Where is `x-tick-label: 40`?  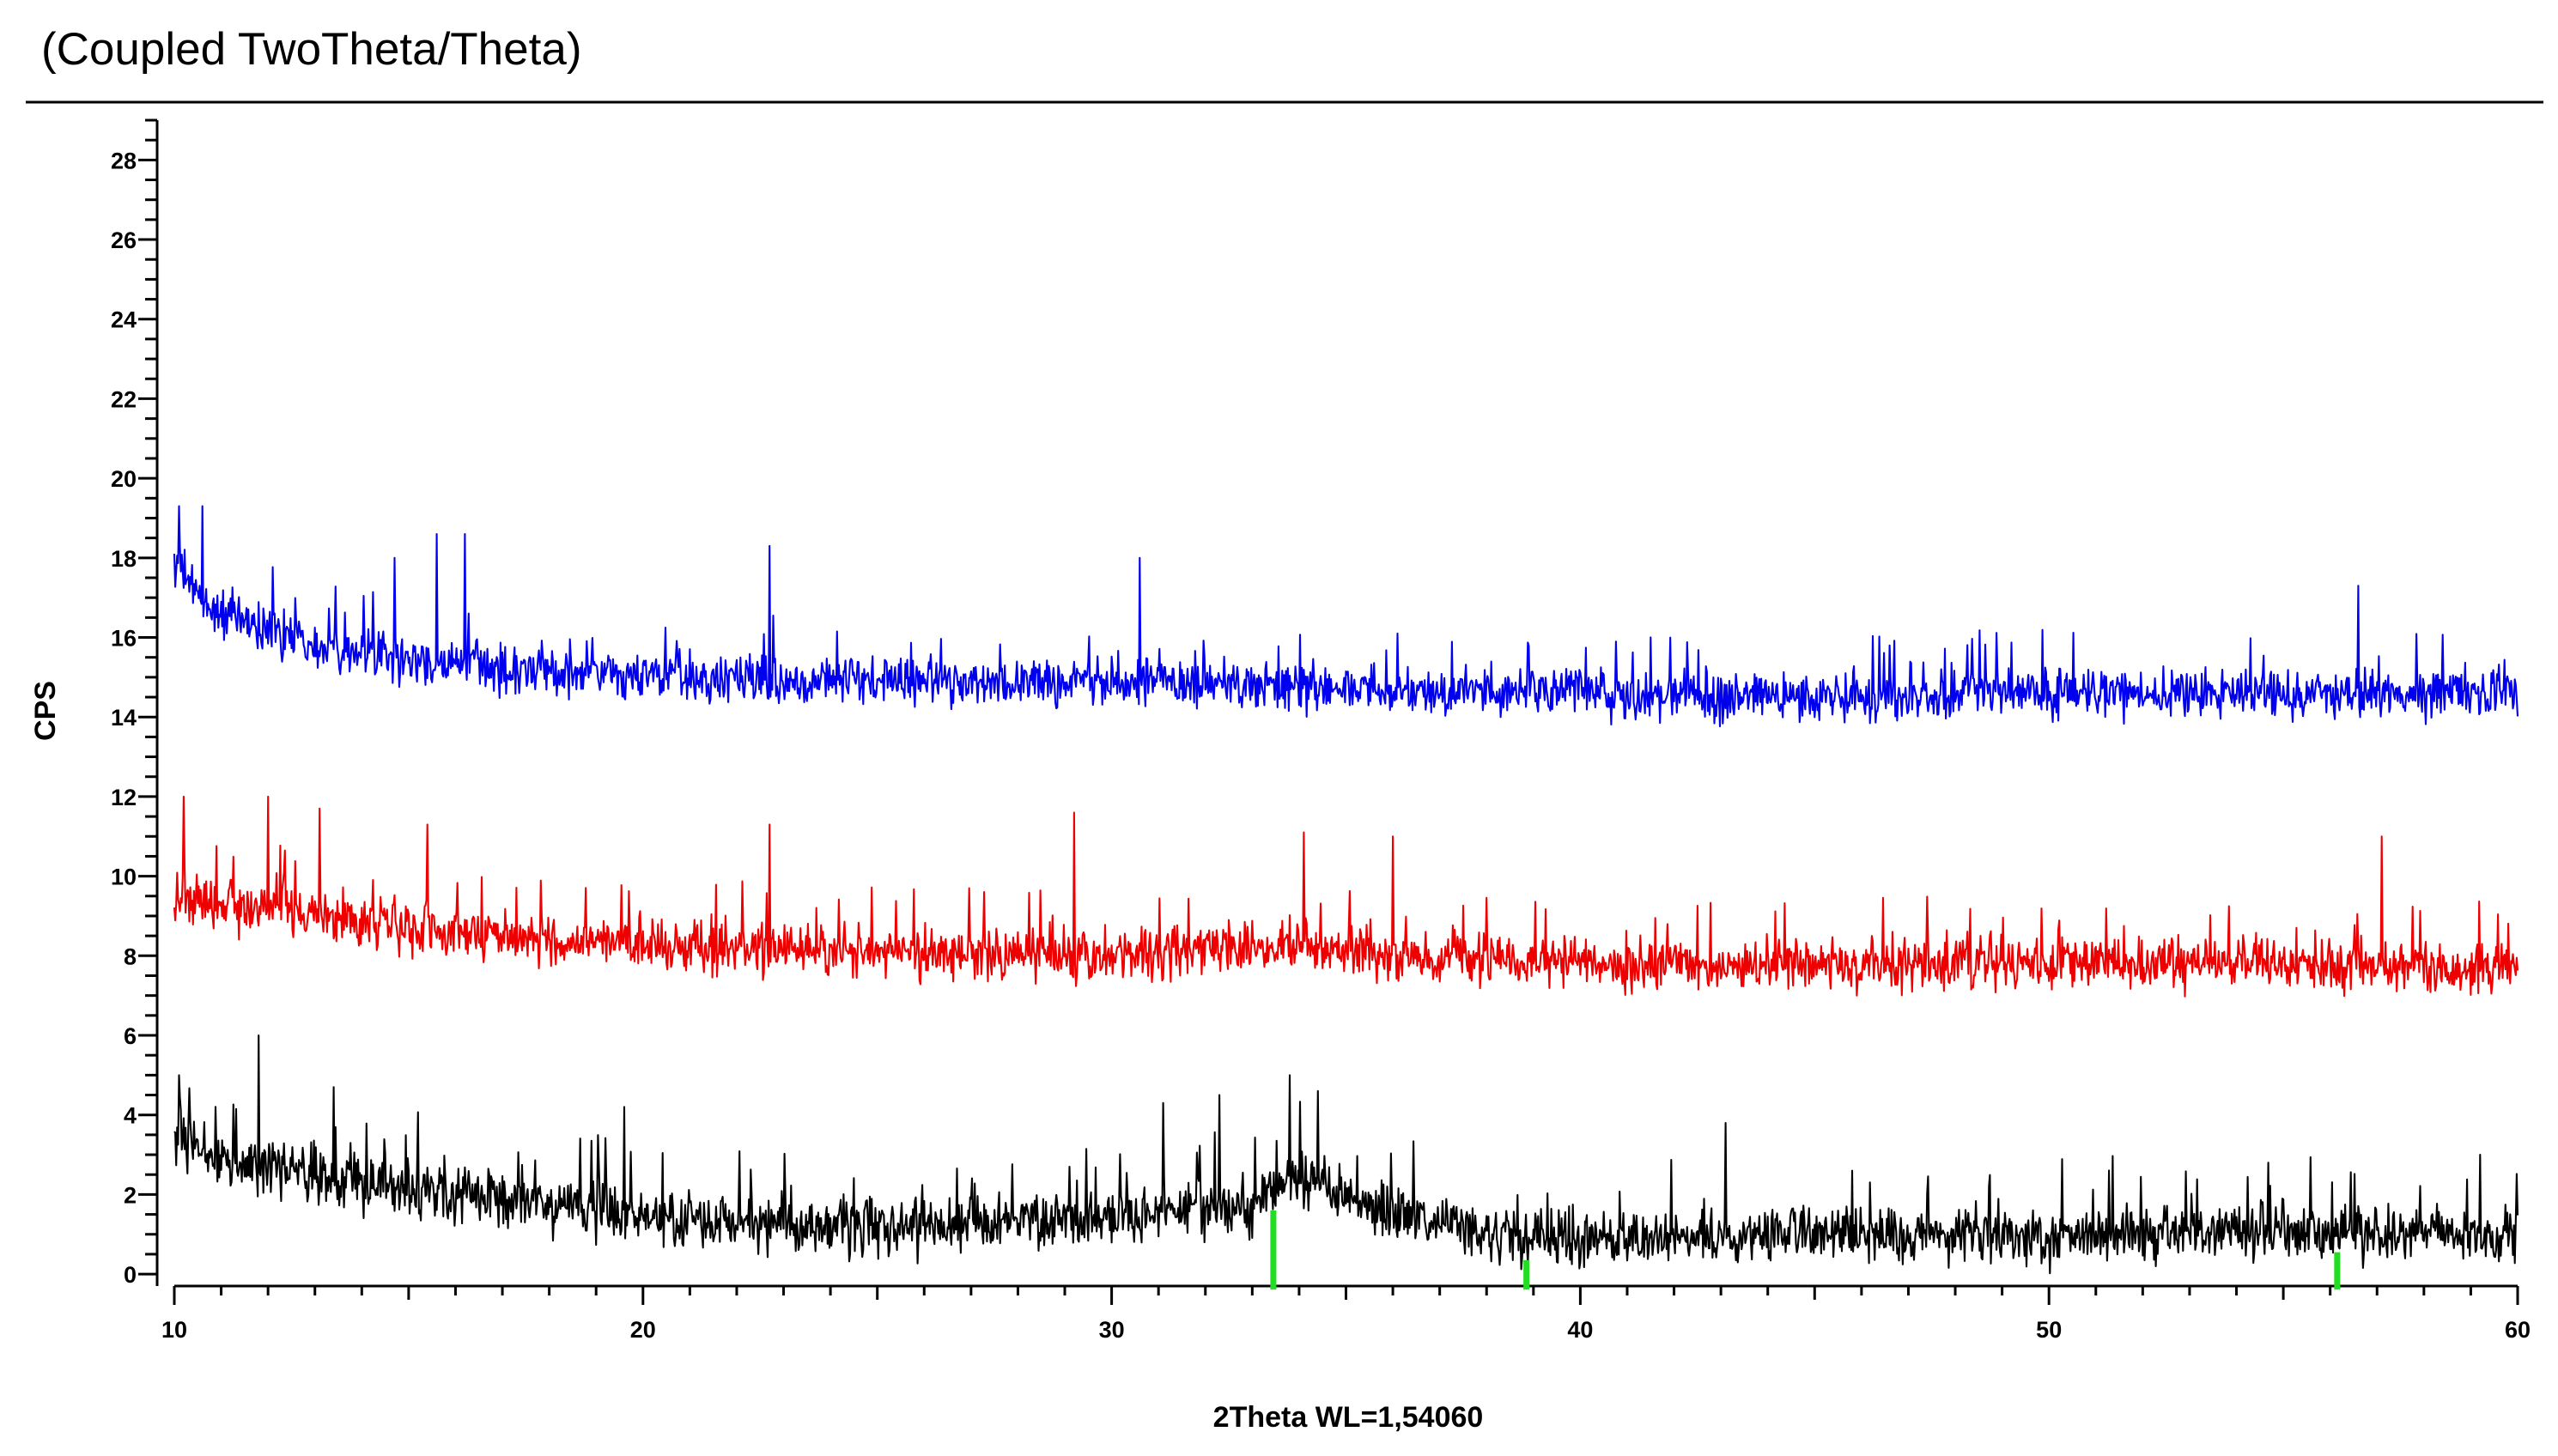
x-tick-label: 40 is located at coordinates (1580, 1330).